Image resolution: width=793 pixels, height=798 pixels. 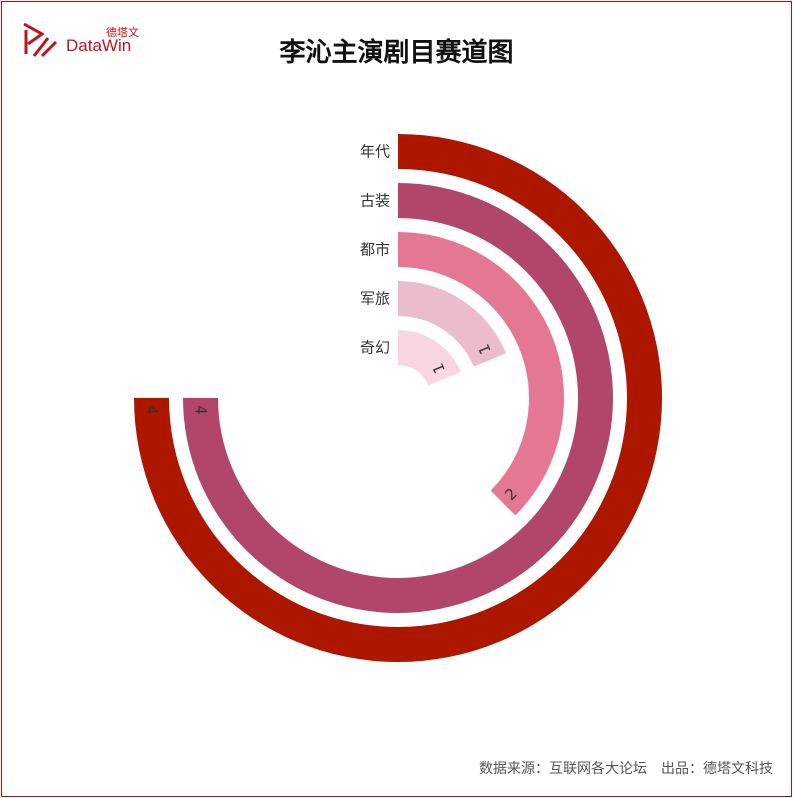 I want to click on logo-cn: 德塔文, so click(x=122, y=32).